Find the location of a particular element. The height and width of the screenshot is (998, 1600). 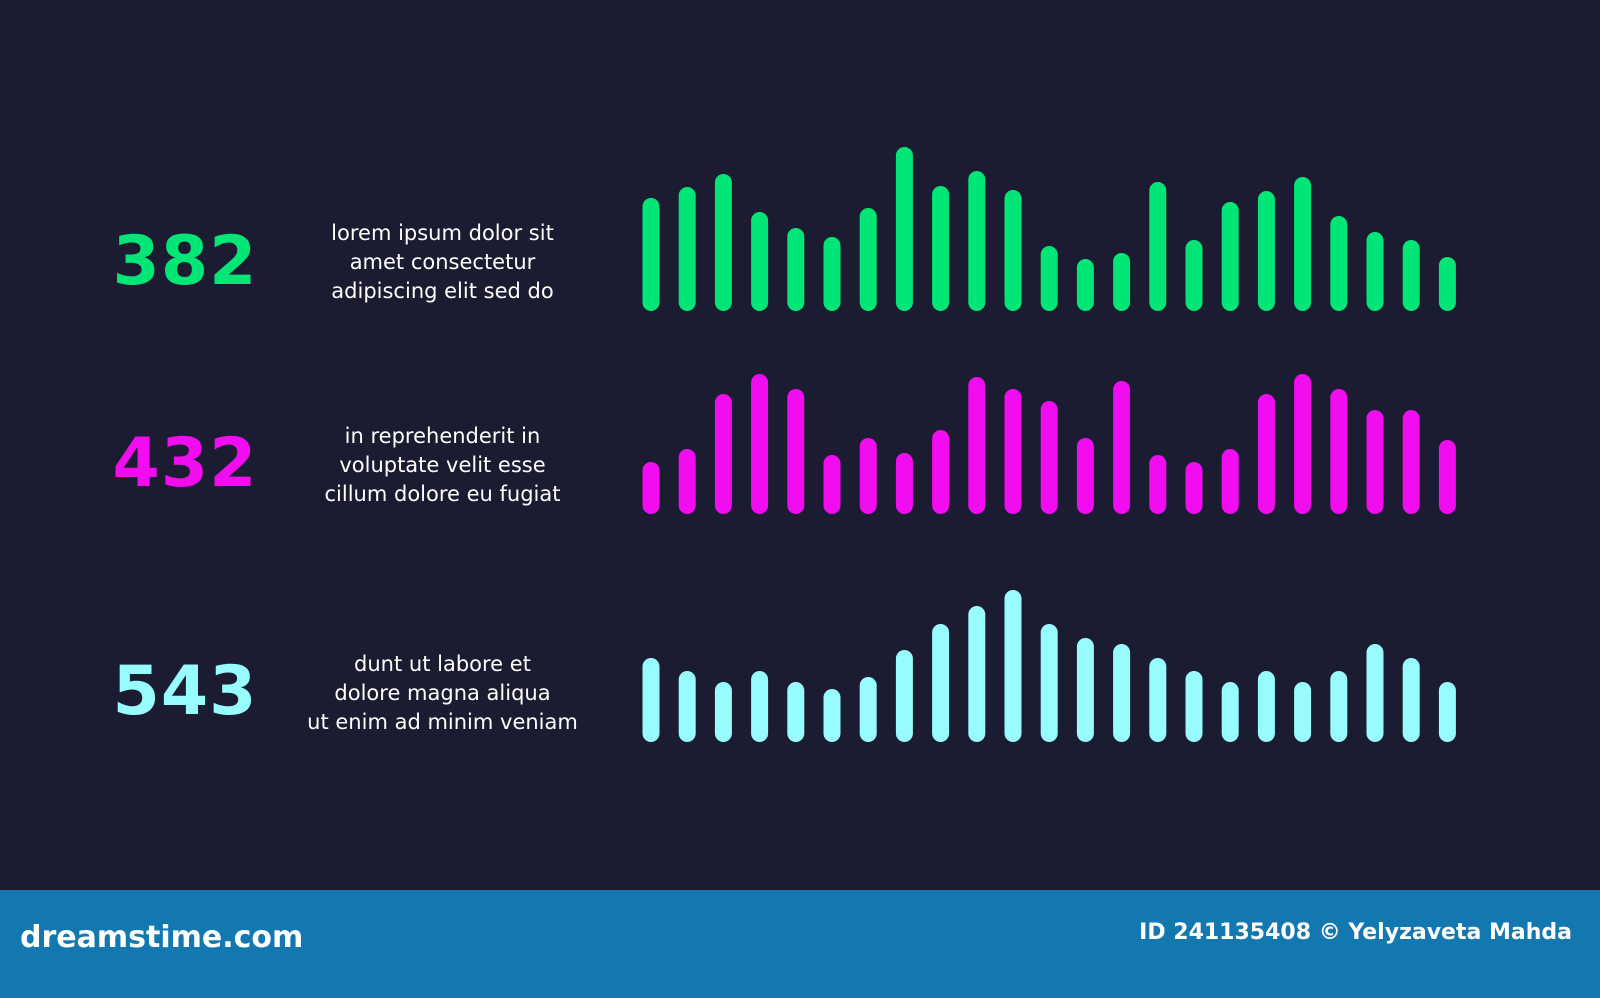

desc-line: amet consectetur is located at coordinates (442, 262).